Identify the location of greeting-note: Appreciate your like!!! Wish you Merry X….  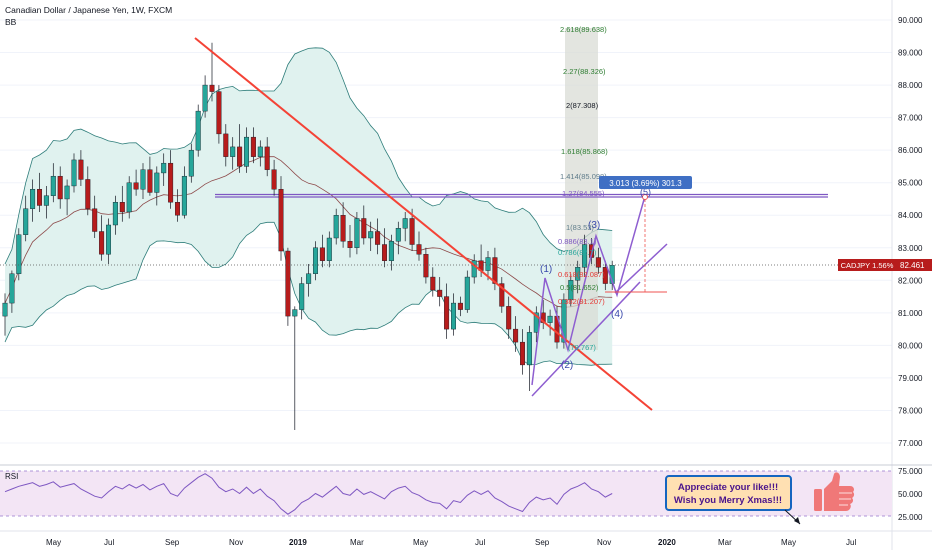
(733, 500).